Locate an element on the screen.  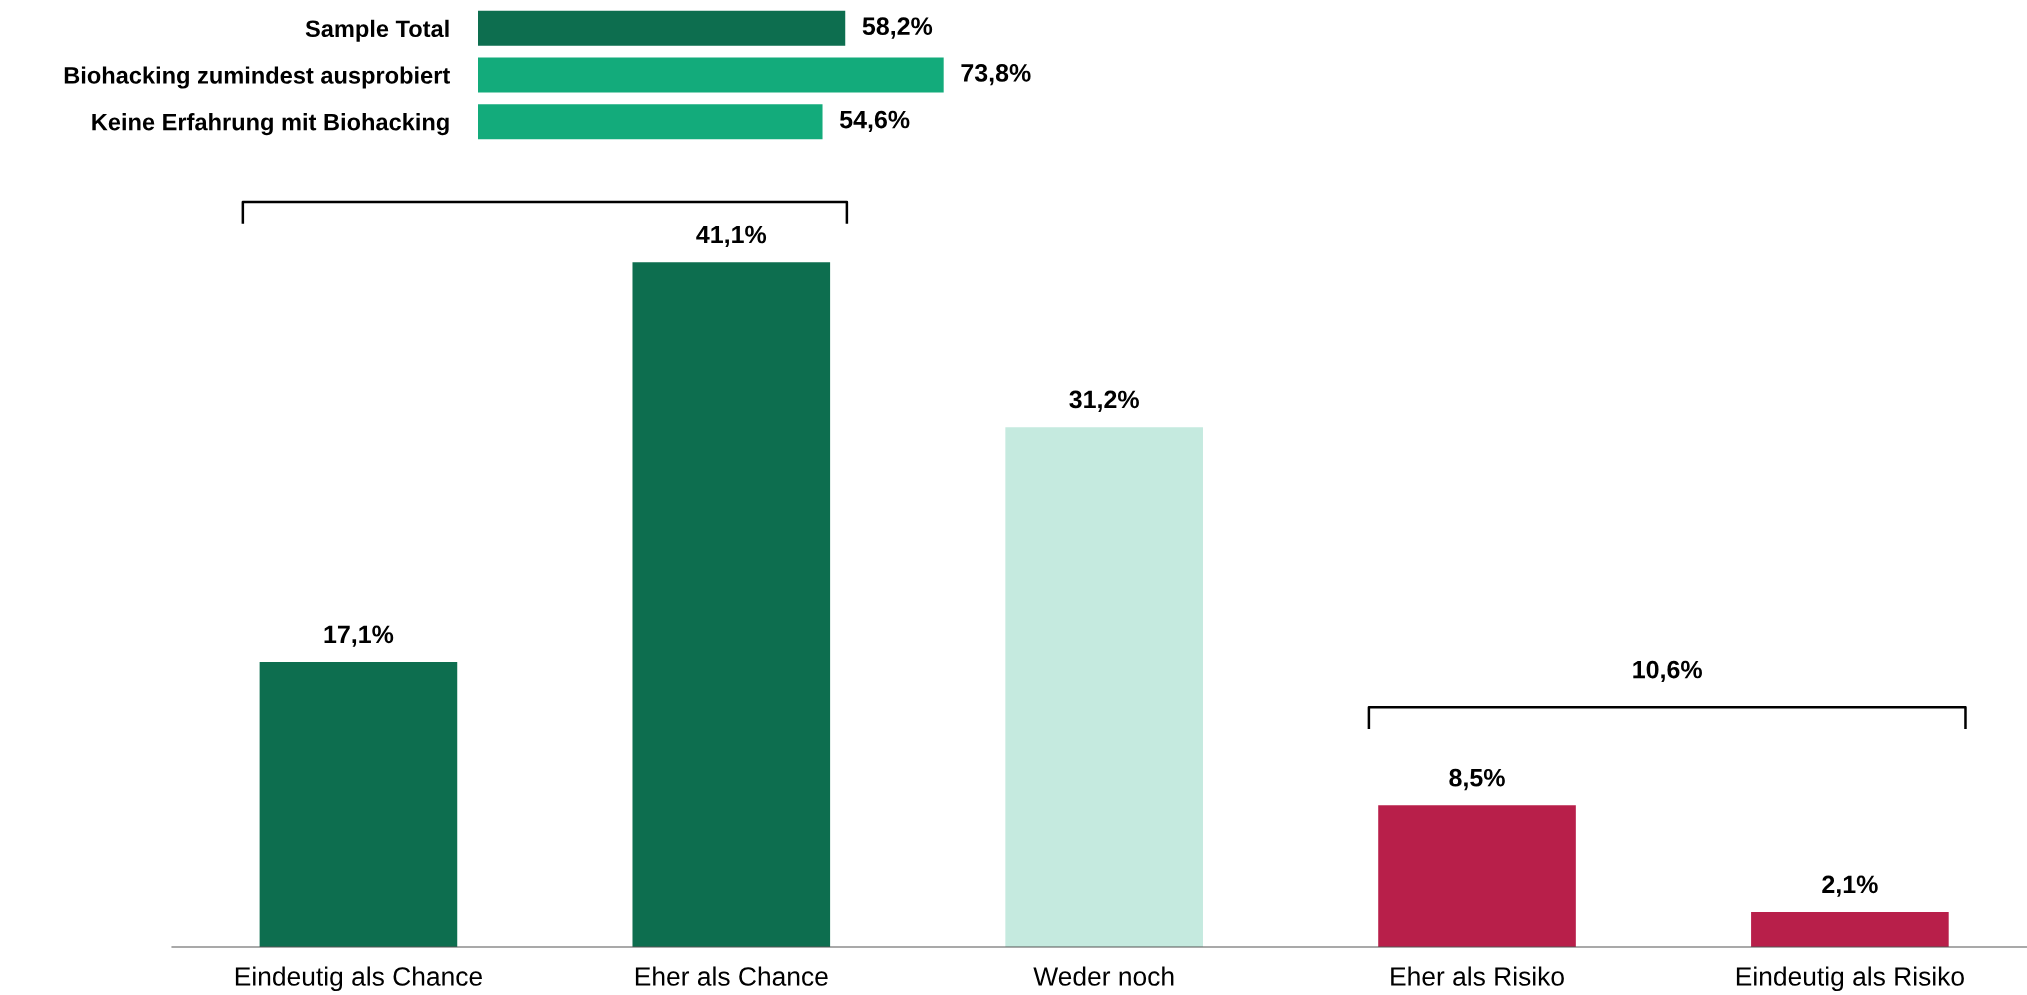
y-tick-label: Biohacking zumindest ausprobiert is located at coordinates (257, 77).